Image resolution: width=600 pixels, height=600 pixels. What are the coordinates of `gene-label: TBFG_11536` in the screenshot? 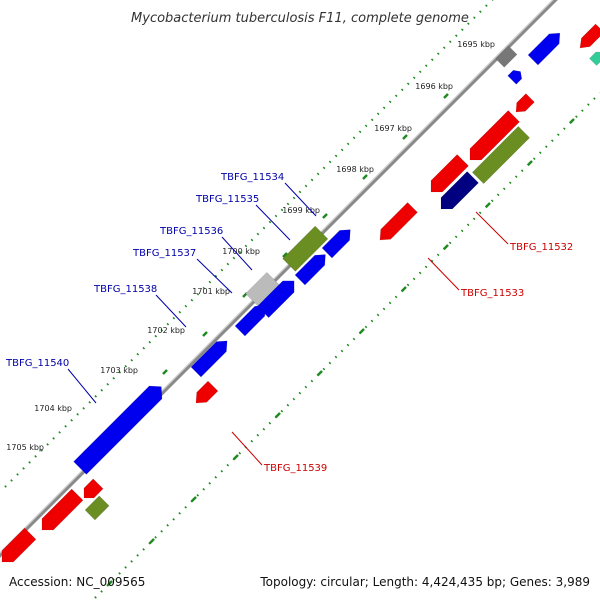 It's located at (191, 231).